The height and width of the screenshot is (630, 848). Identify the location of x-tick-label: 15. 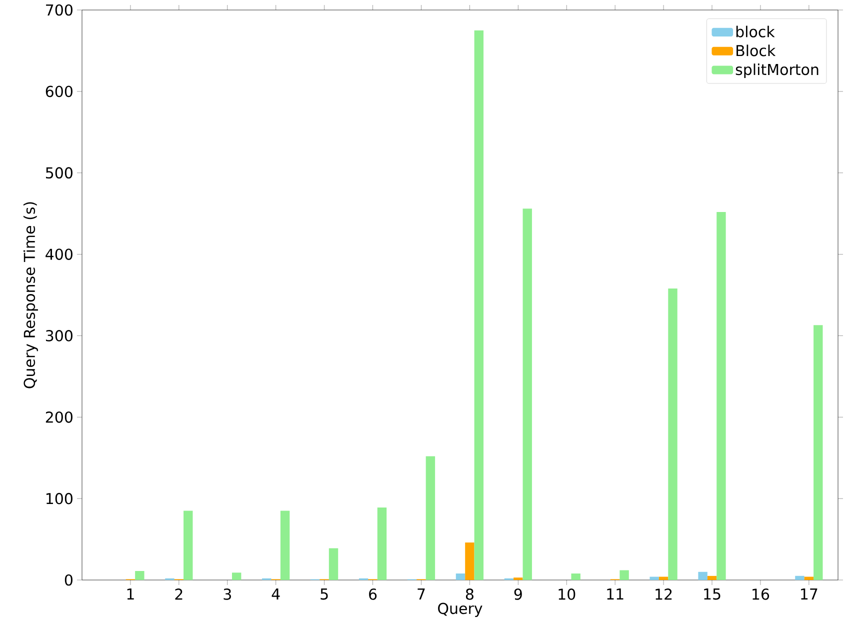
(712, 594).